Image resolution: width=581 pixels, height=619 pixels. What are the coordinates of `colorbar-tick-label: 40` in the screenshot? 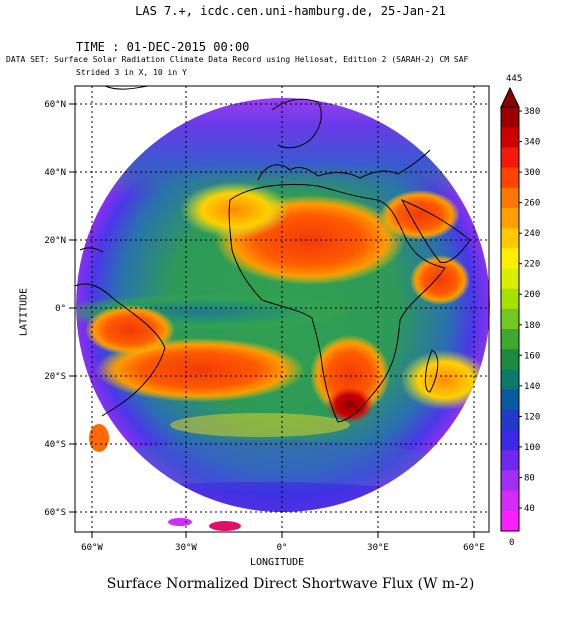 It's located at (529, 509).